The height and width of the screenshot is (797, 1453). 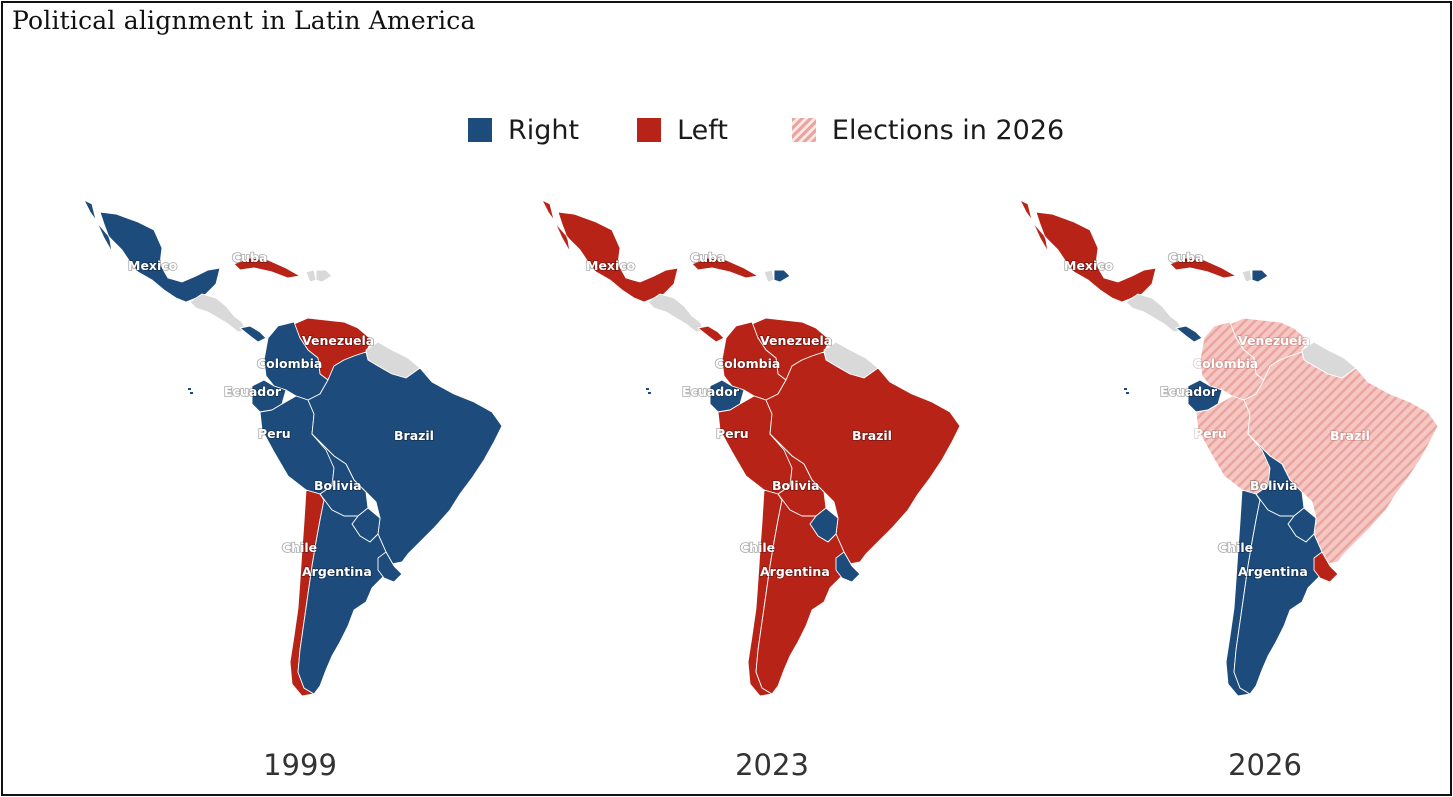 I want to click on year-label-2026: 2026, so click(x=1265, y=765).